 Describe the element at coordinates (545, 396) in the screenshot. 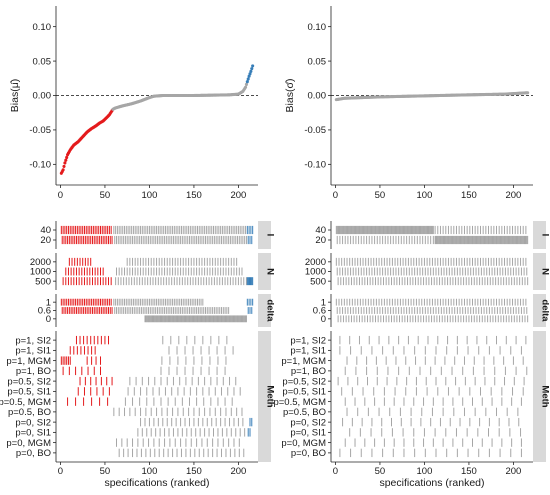

I see `facet-strip-label: Meth` at that location.